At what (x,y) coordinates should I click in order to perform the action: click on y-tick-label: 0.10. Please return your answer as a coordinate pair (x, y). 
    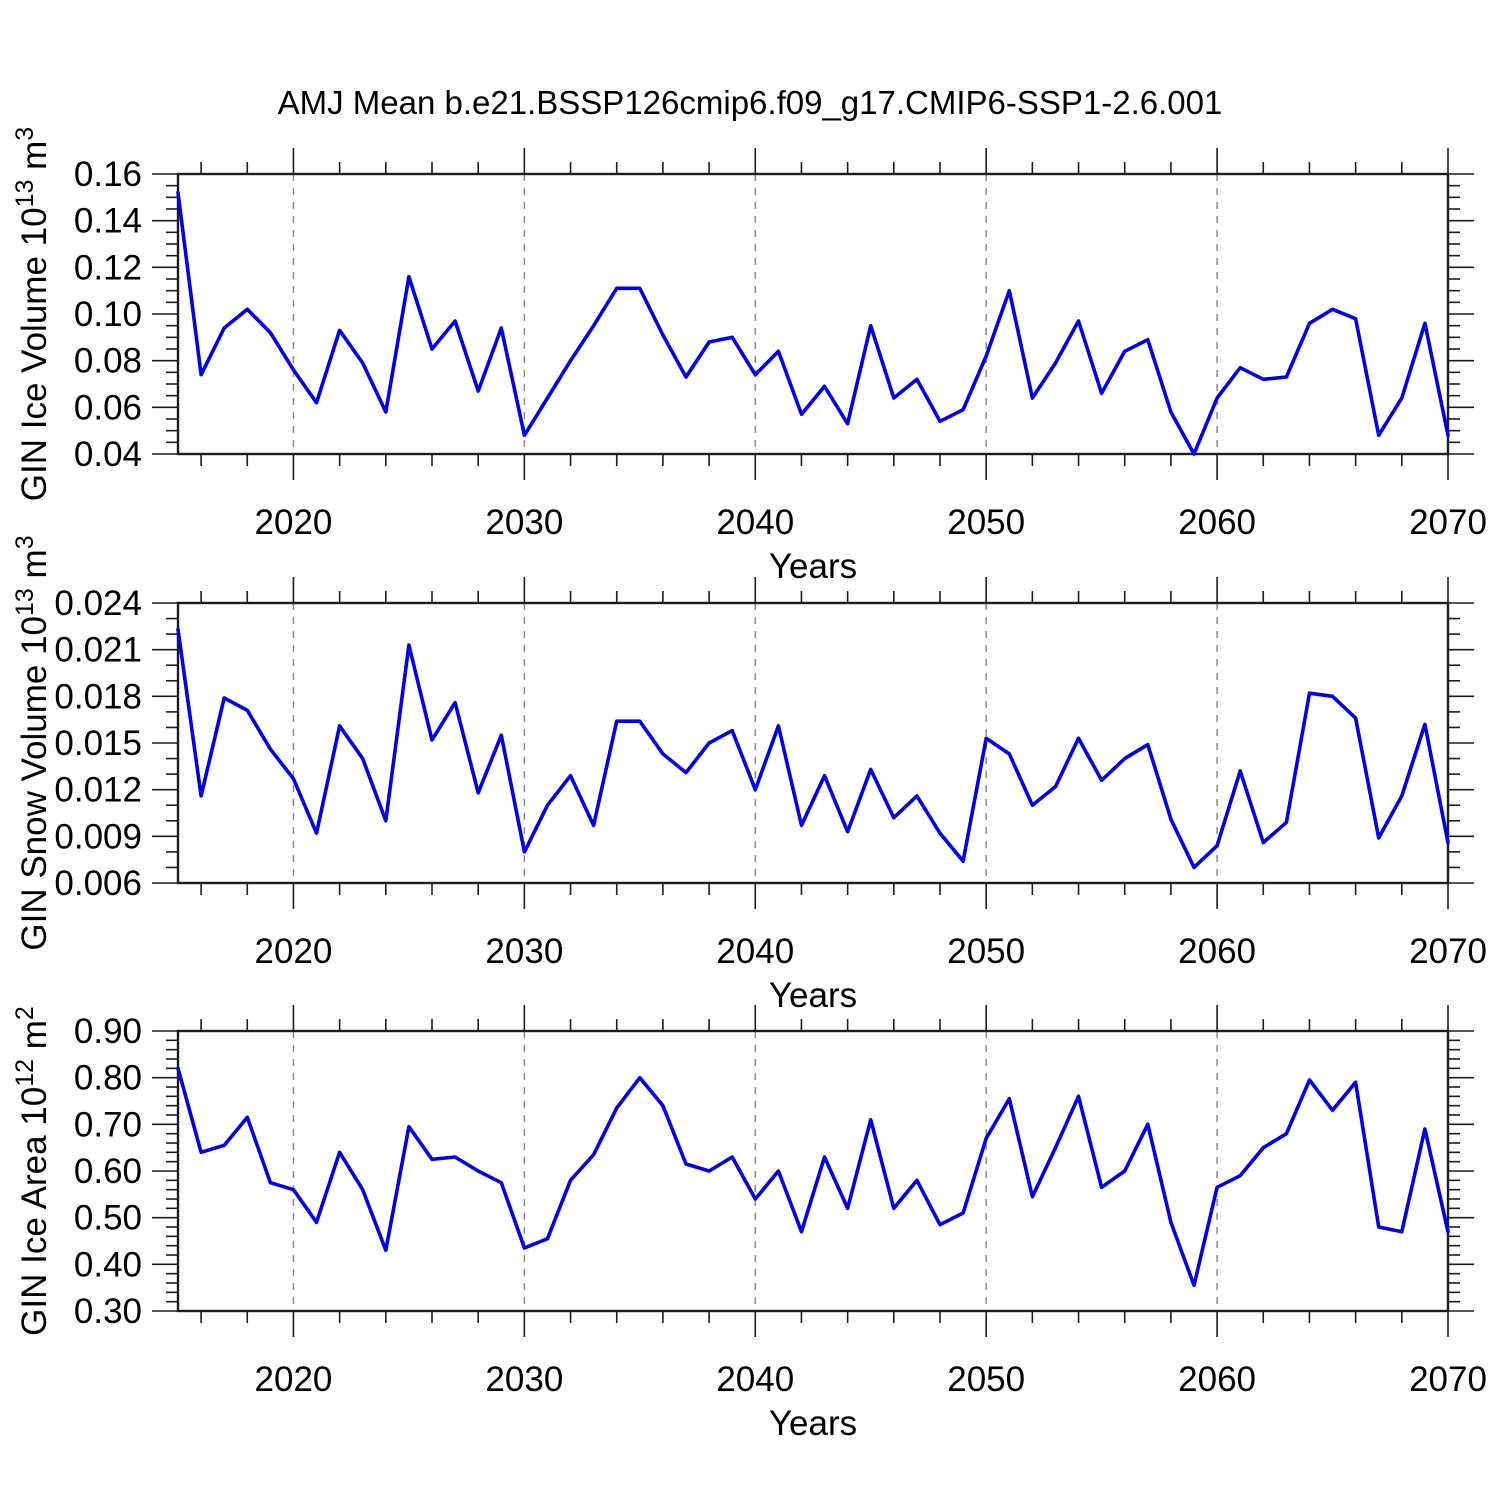
    Looking at the image, I should click on (108, 314).